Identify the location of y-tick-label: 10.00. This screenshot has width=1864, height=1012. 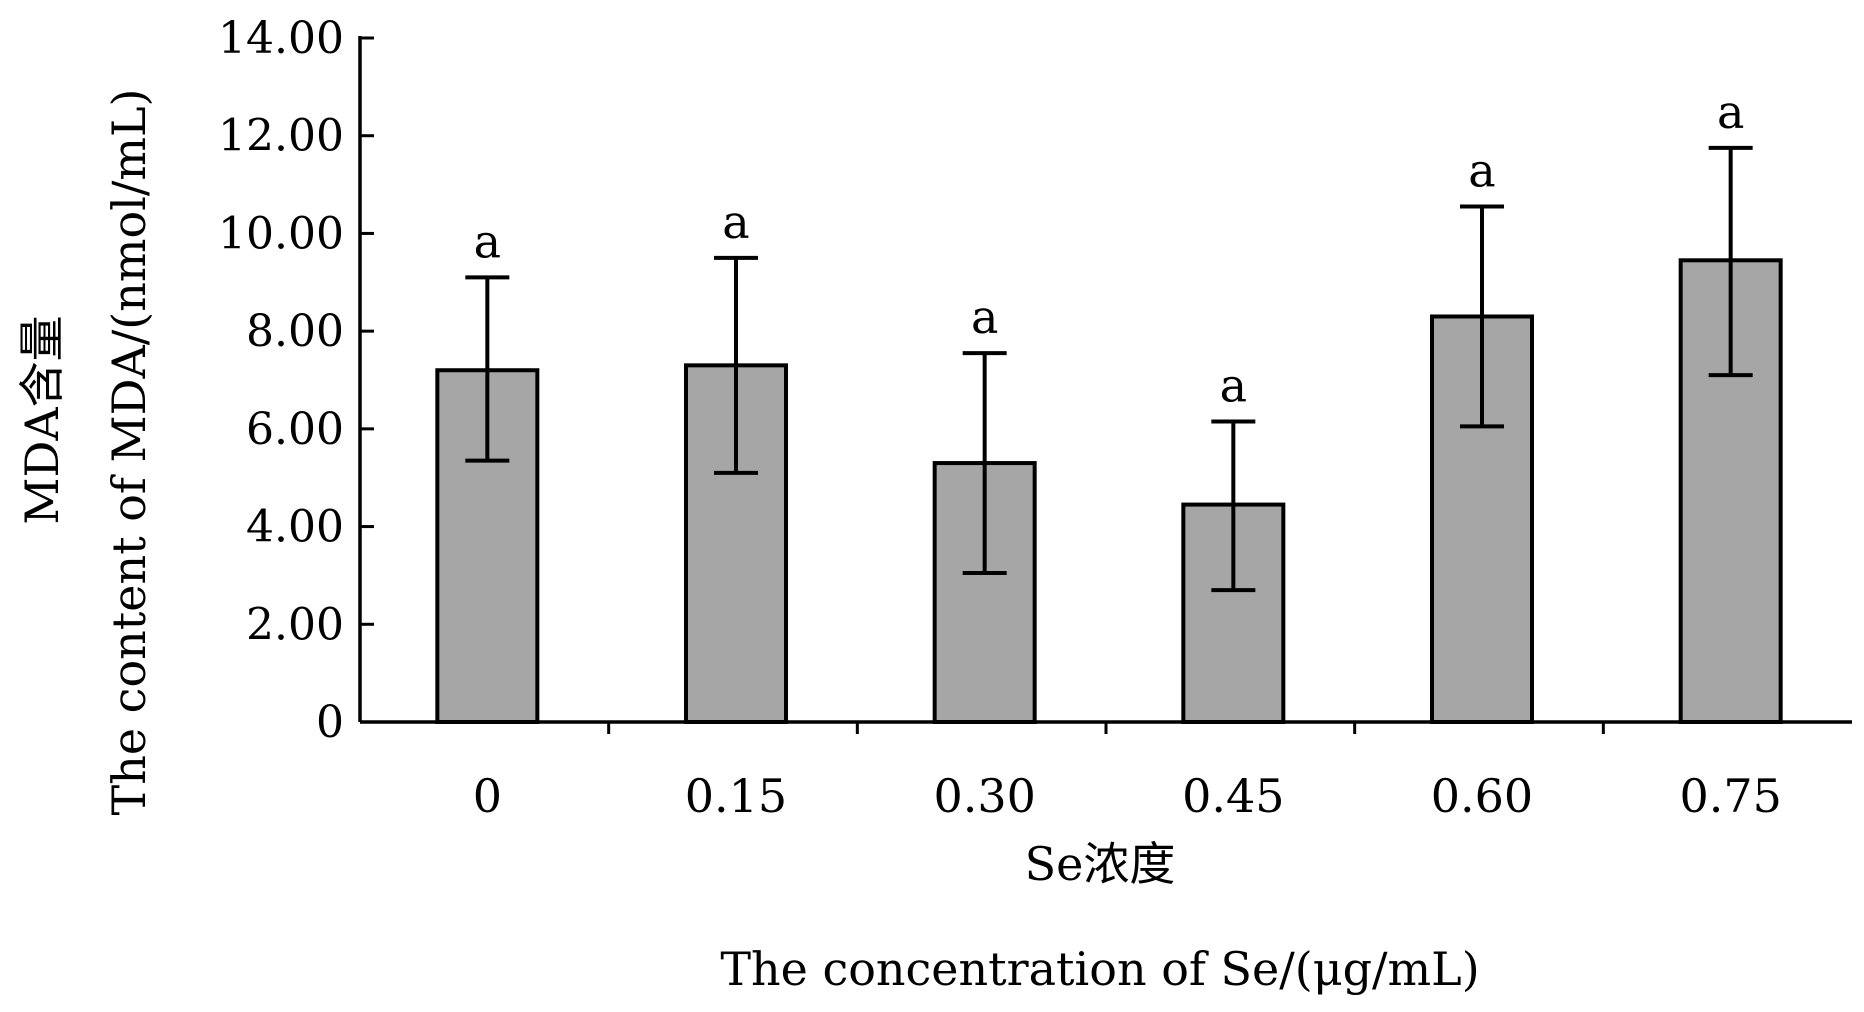
(281, 233).